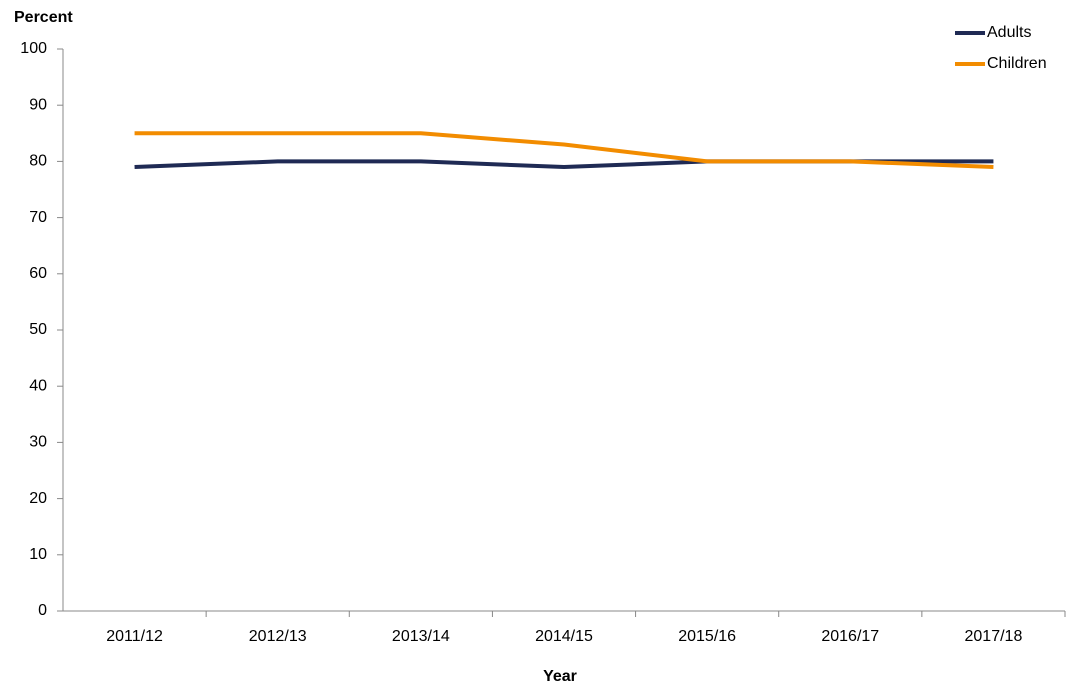  What do you see at coordinates (994, 636) in the screenshot?
I see `x-tick-label: 2017/18` at bounding box center [994, 636].